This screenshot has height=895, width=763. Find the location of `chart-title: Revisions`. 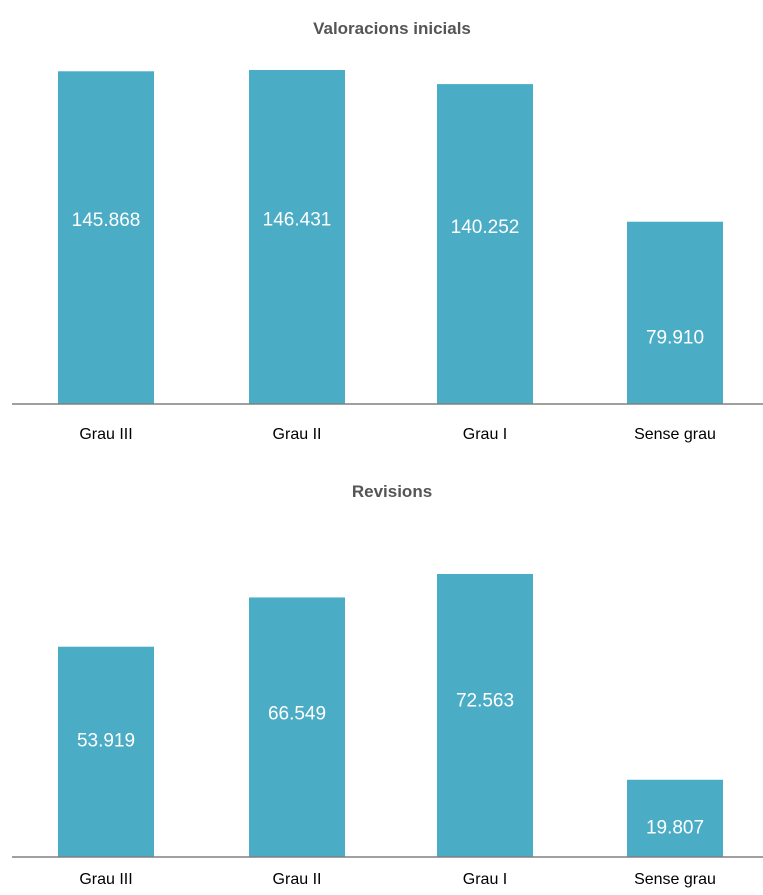

chart-title: Revisions is located at coordinates (392, 491).